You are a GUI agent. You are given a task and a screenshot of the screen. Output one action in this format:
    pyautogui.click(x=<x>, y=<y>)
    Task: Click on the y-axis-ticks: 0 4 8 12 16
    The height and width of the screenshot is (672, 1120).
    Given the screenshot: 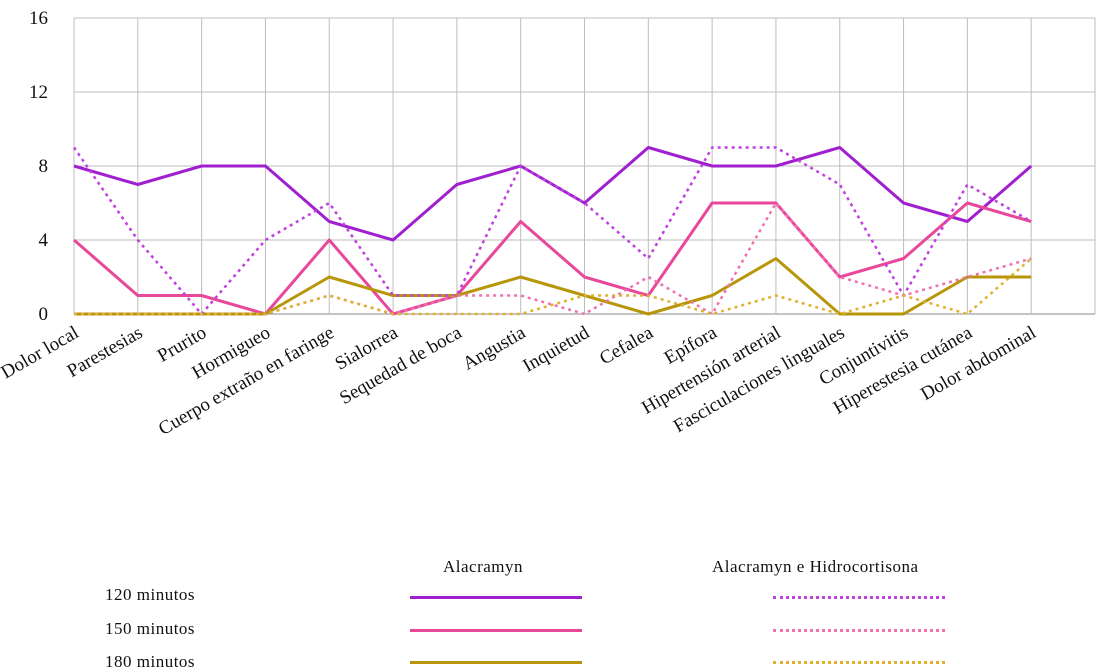 What is the action you would take?
    pyautogui.click(x=39, y=166)
    